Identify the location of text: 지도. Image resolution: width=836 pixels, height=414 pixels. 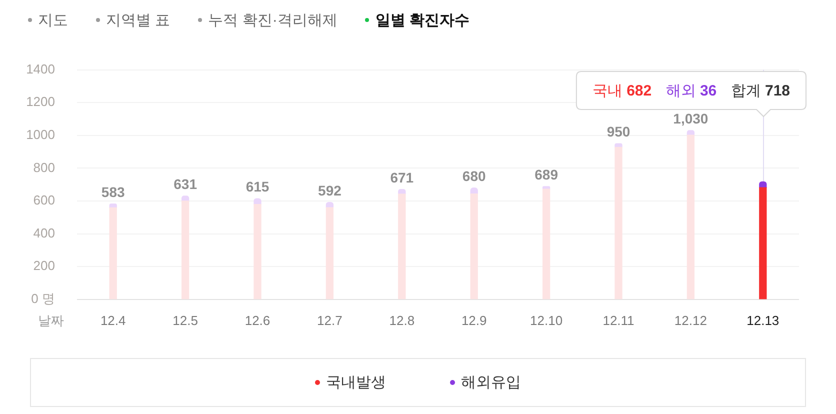
(53, 20).